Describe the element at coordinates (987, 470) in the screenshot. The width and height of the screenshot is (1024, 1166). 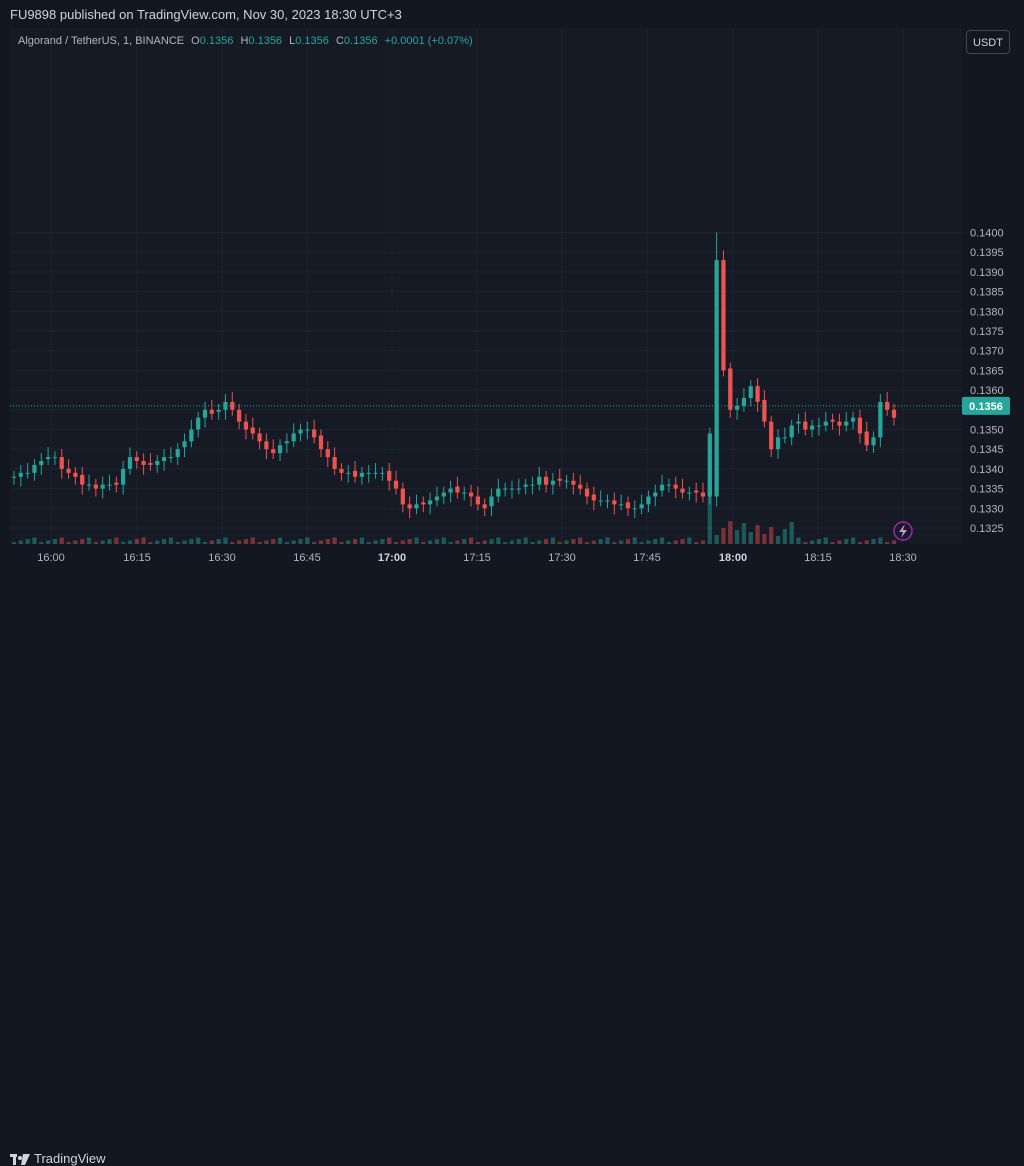
I see `price-tick-label: 0.1340` at that location.